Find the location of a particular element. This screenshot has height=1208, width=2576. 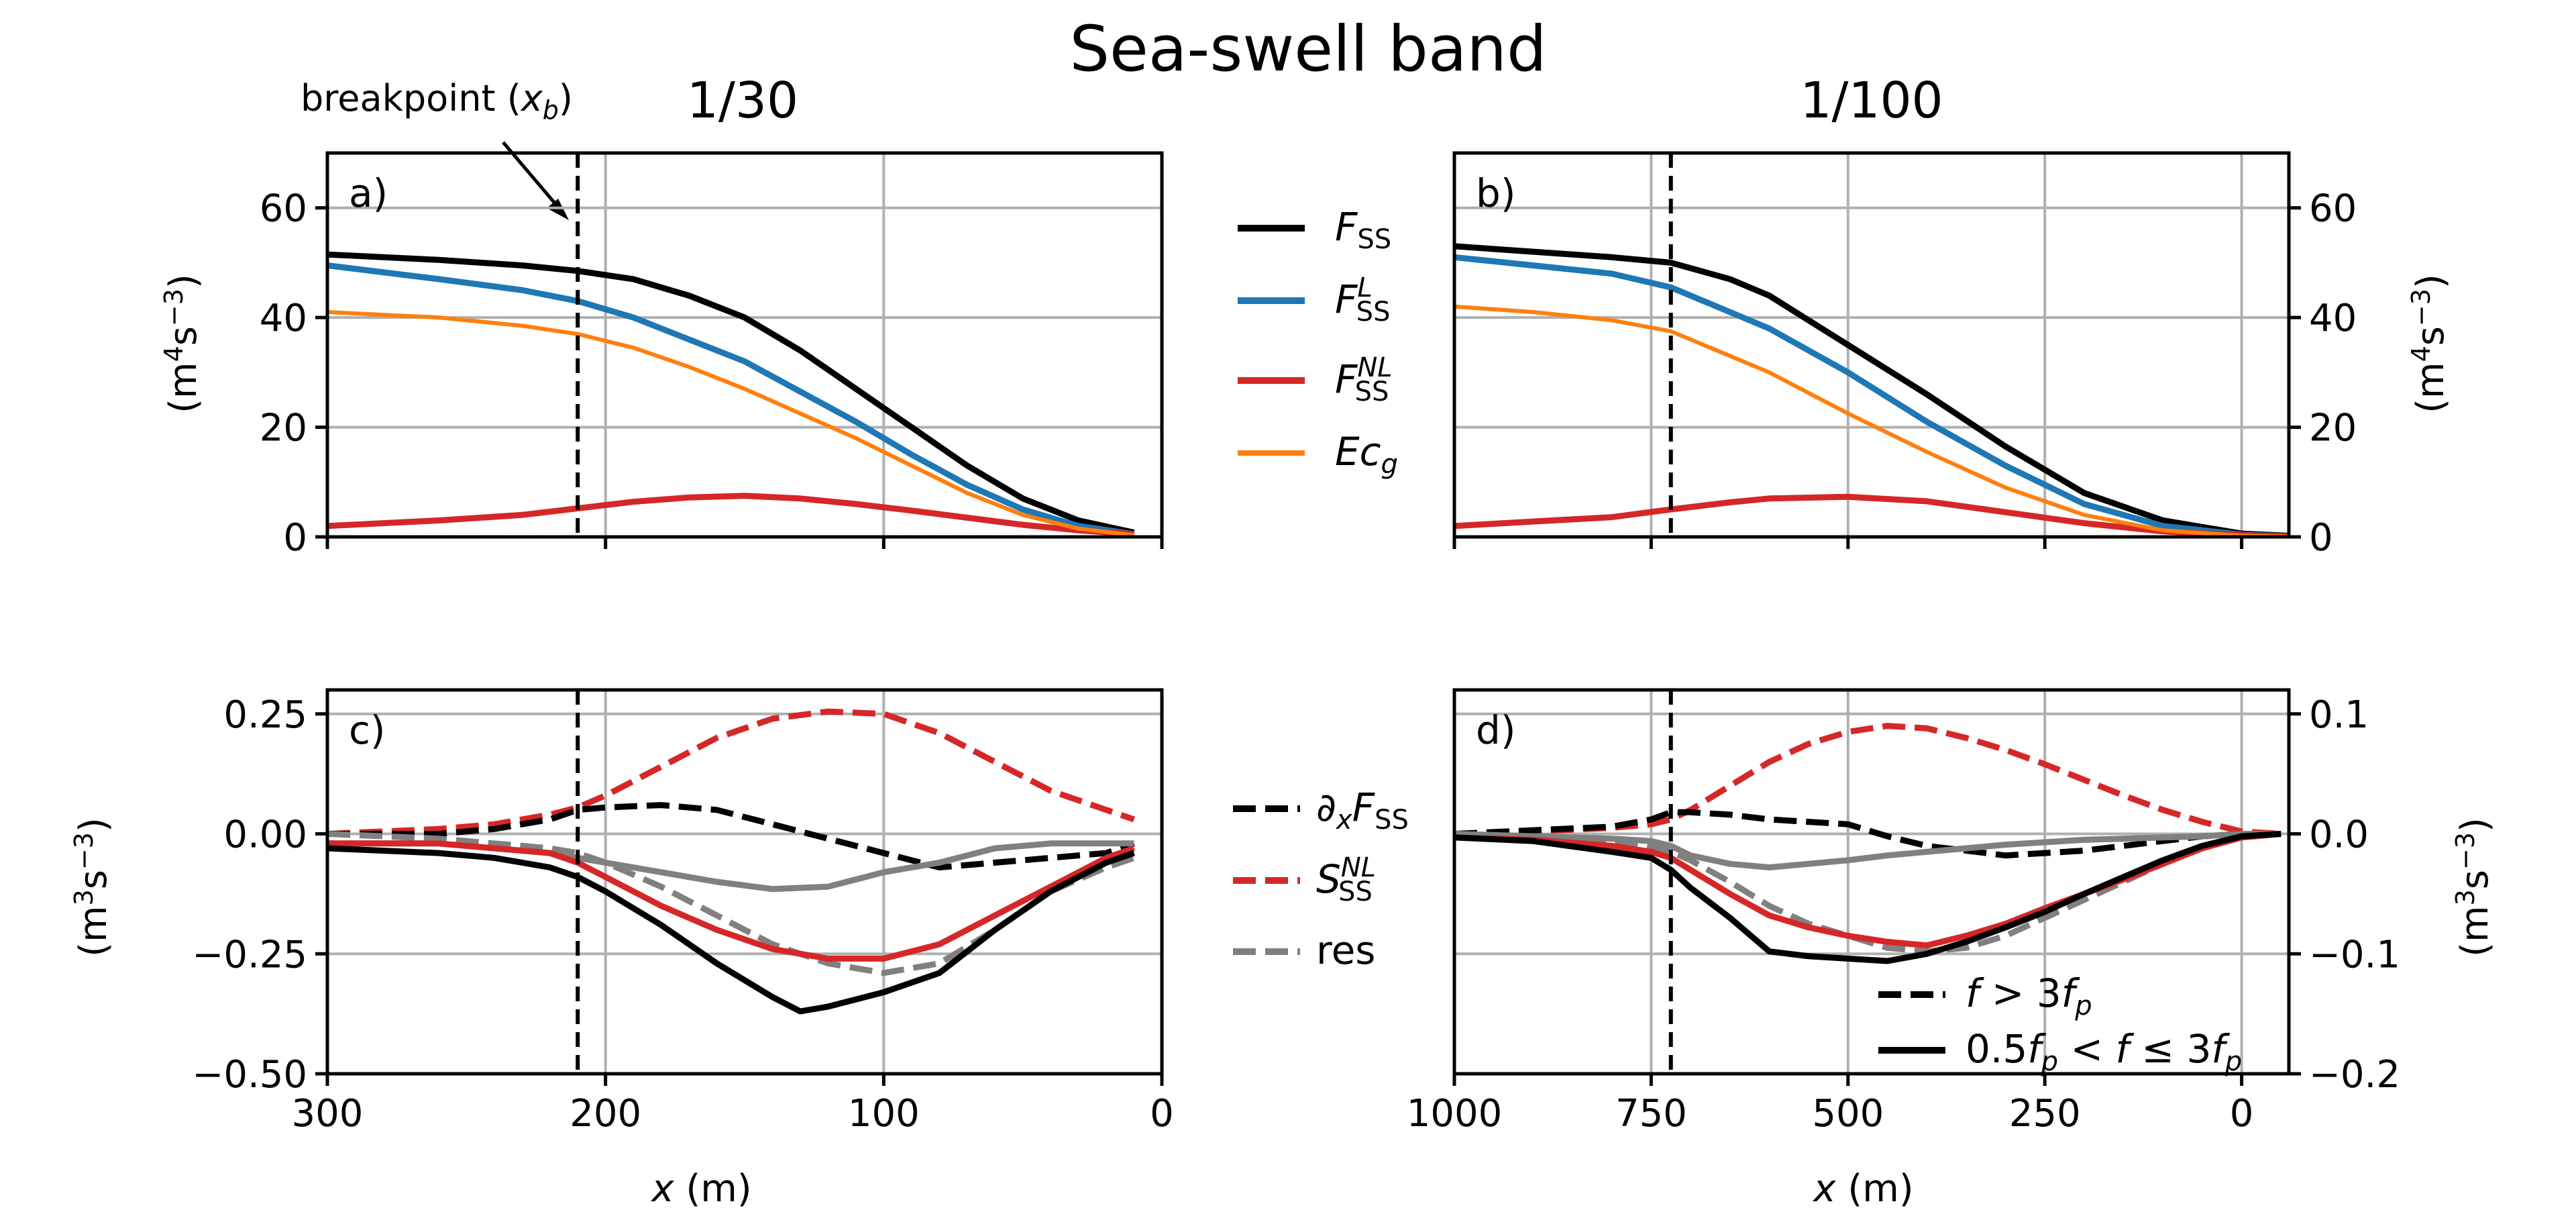

y-tick-label: −0.25 is located at coordinates (249, 954).